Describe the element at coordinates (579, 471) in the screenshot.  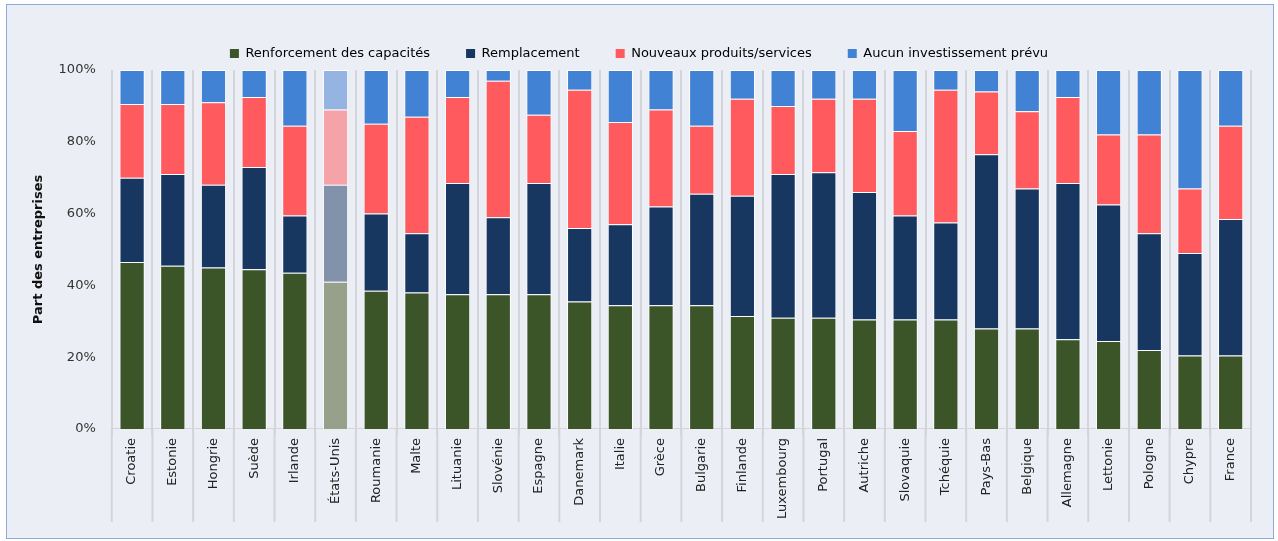
I see `x-tick-label: Danemark` at that location.